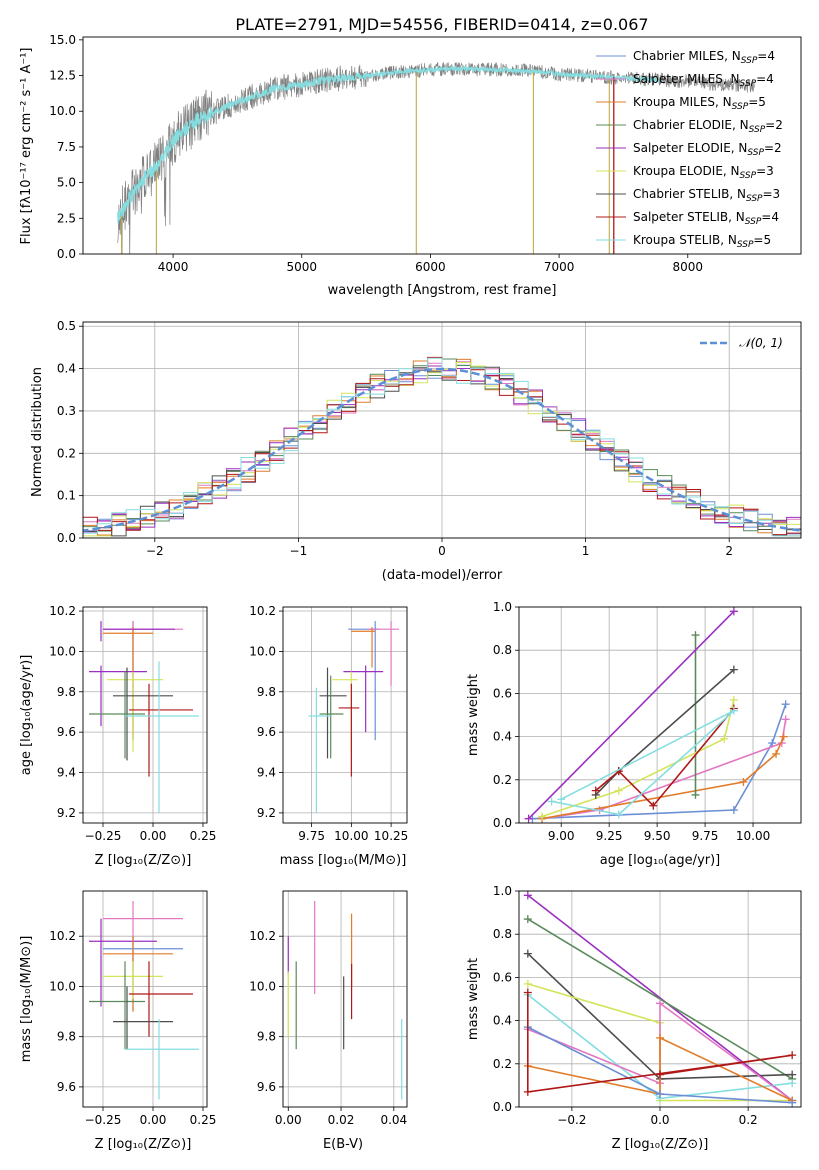  I want to click on x-tick-label: 4000, so click(173, 267).